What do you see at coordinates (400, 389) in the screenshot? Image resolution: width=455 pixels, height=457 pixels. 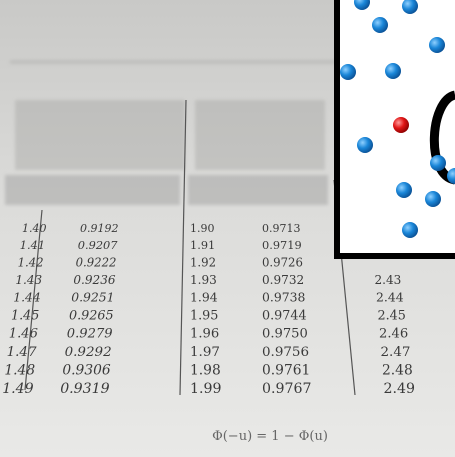 I see `u-value: 2.49` at bounding box center [400, 389].